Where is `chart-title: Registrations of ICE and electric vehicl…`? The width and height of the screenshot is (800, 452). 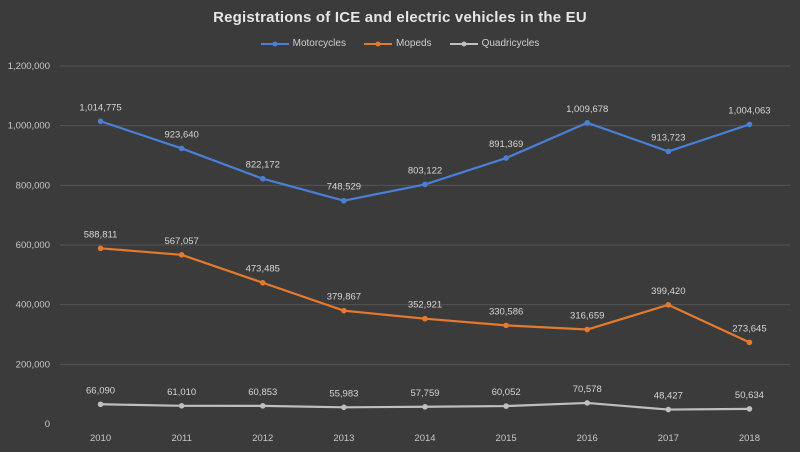
chart-title: Registrations of ICE and electric vehicl… is located at coordinates (400, 17).